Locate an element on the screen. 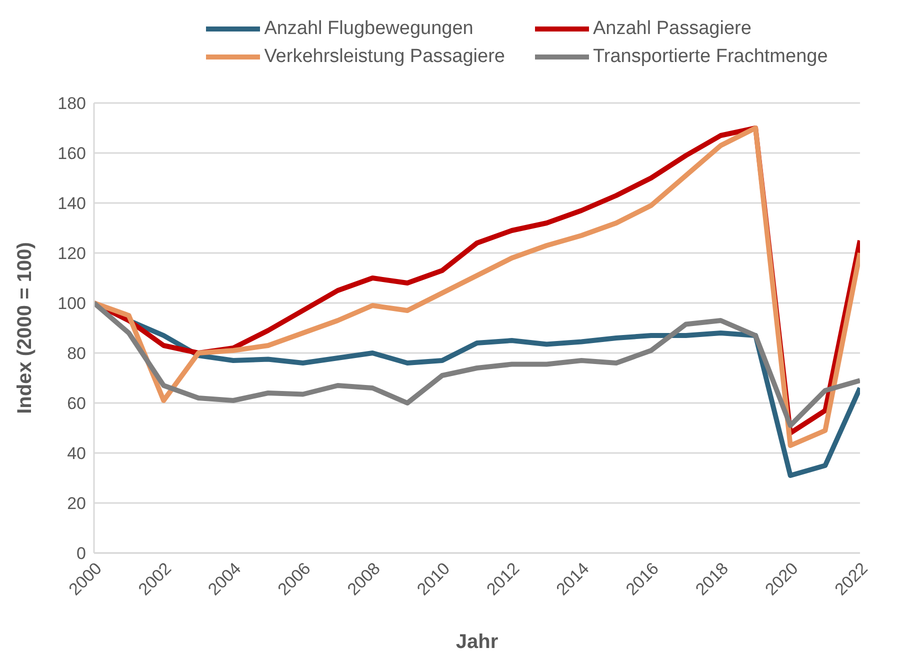  y-tick-label: 140 is located at coordinates (72, 204).